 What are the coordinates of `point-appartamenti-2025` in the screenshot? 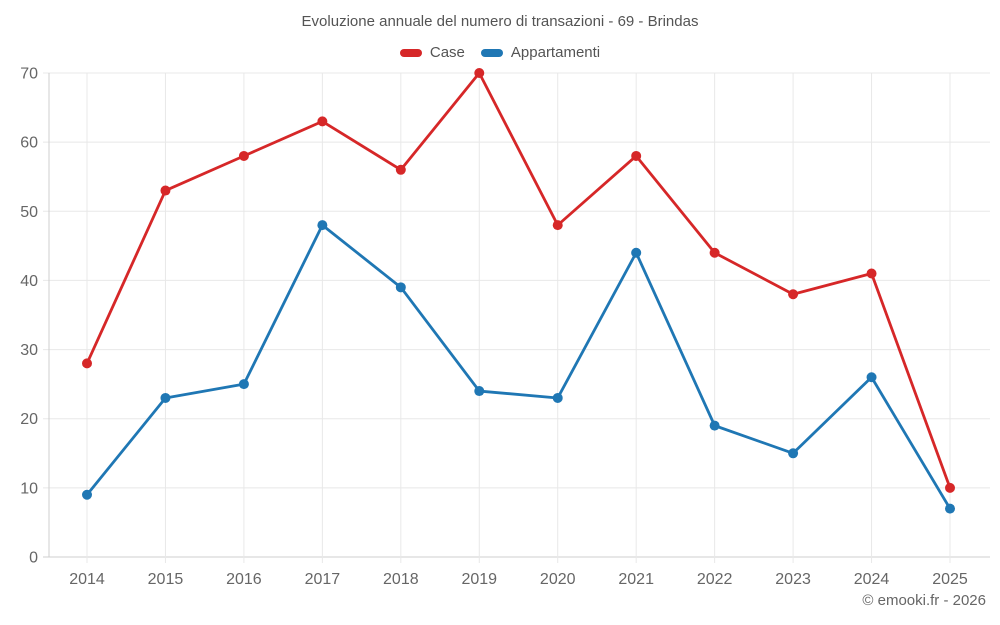 It's located at (950, 508).